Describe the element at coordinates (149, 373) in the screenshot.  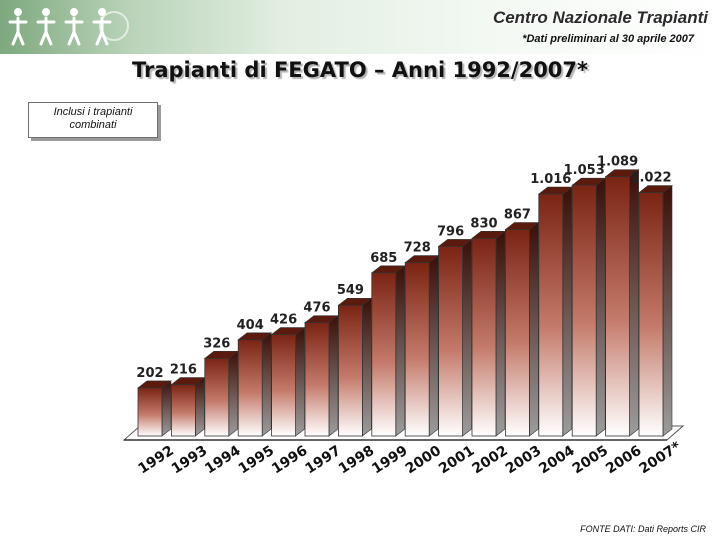
I see `bar-value-label: 202` at that location.